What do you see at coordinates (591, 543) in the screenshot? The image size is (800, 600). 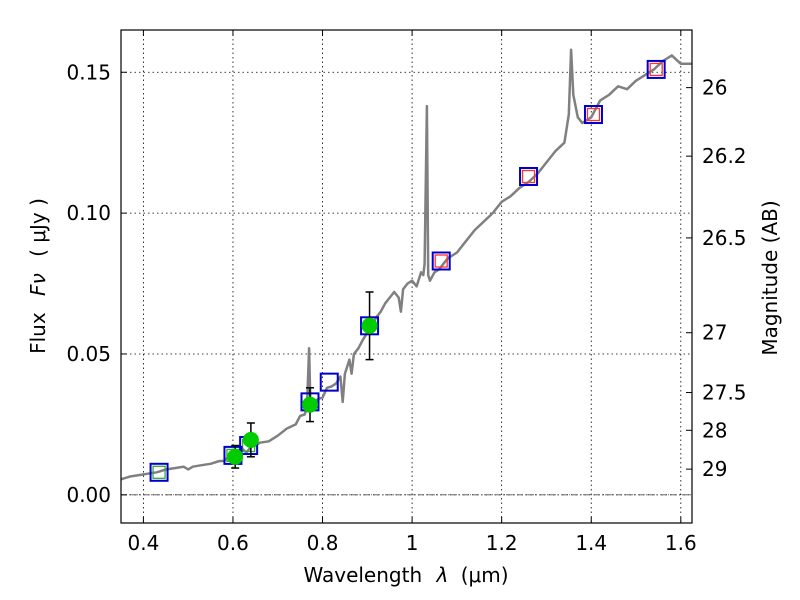 I see `x-tick-label: 1.4` at bounding box center [591, 543].